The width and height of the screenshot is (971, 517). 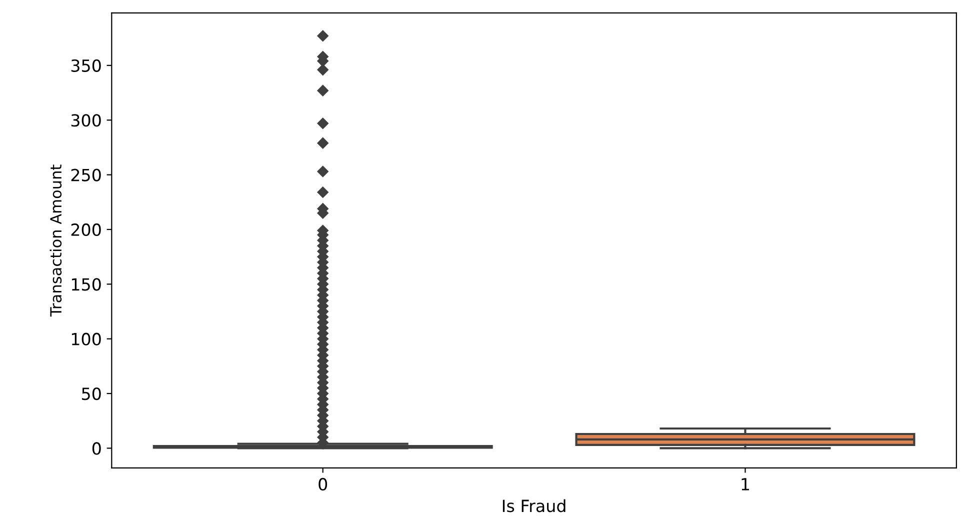 What do you see at coordinates (91, 393) in the screenshot?
I see `y-tick-label: 50` at bounding box center [91, 393].